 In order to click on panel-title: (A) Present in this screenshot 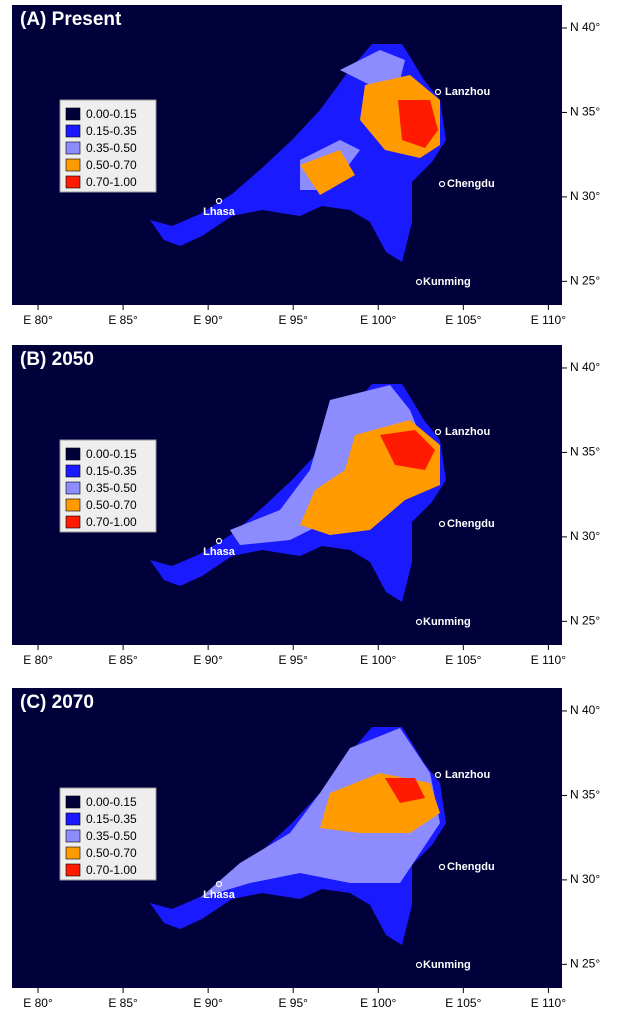, I will do `click(71, 19)`.